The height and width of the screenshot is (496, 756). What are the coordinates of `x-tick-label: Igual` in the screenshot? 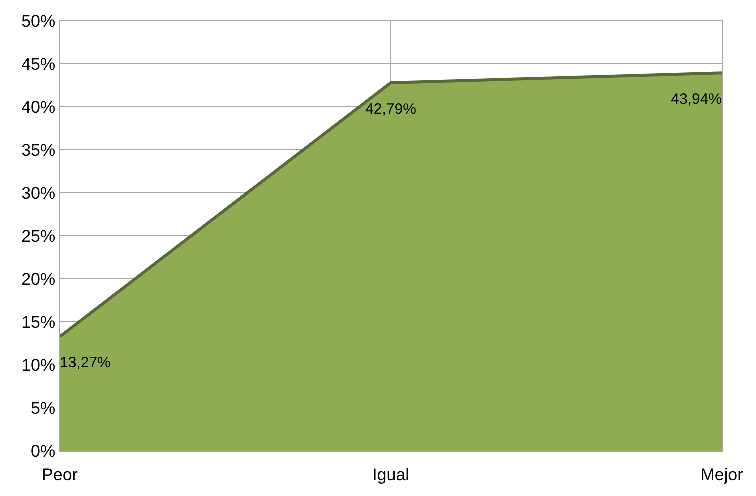 It's located at (391, 474).